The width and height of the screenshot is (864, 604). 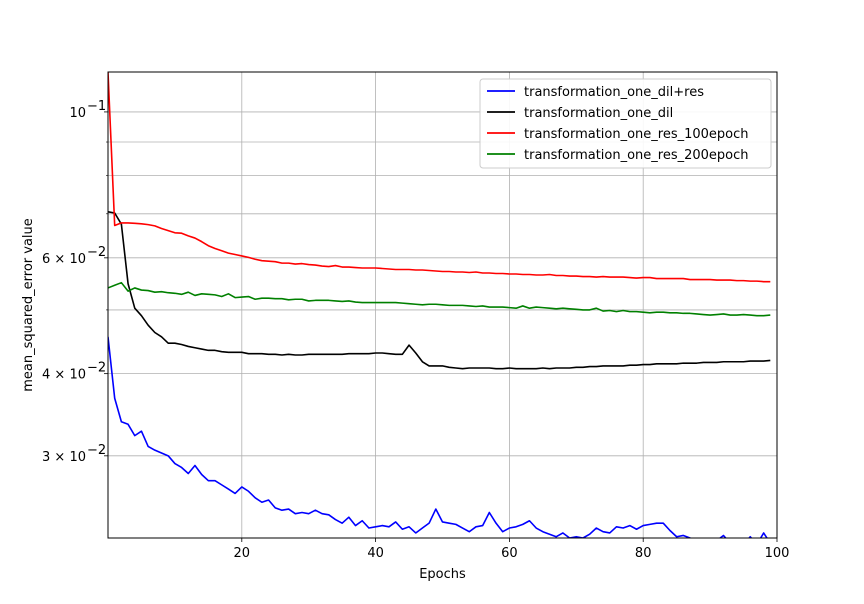 I want to click on y-tick-label: 10, so click(x=77, y=113).